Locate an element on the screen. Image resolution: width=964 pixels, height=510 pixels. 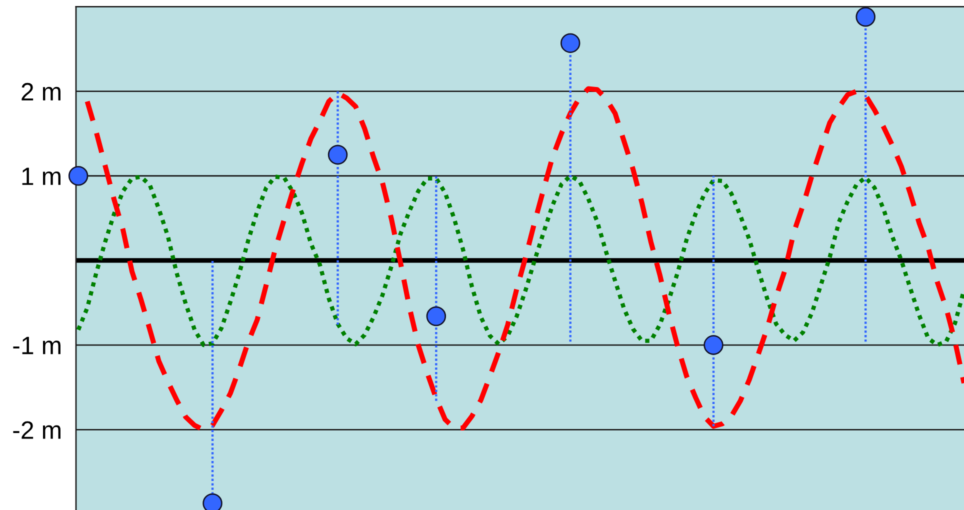
y-tick-label: -1 m is located at coordinates (36, 345).